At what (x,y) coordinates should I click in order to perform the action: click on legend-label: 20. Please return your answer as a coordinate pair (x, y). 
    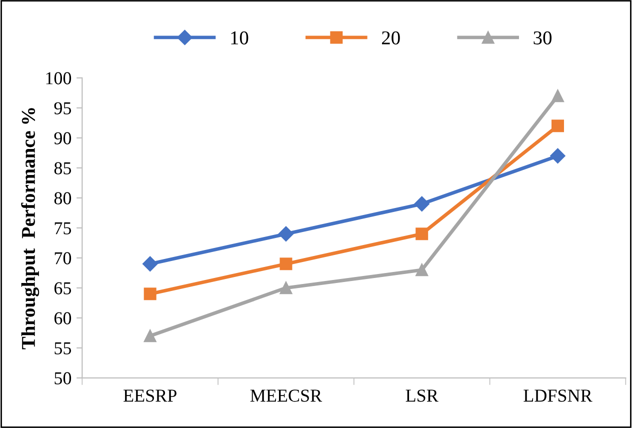
    Looking at the image, I should click on (391, 37).